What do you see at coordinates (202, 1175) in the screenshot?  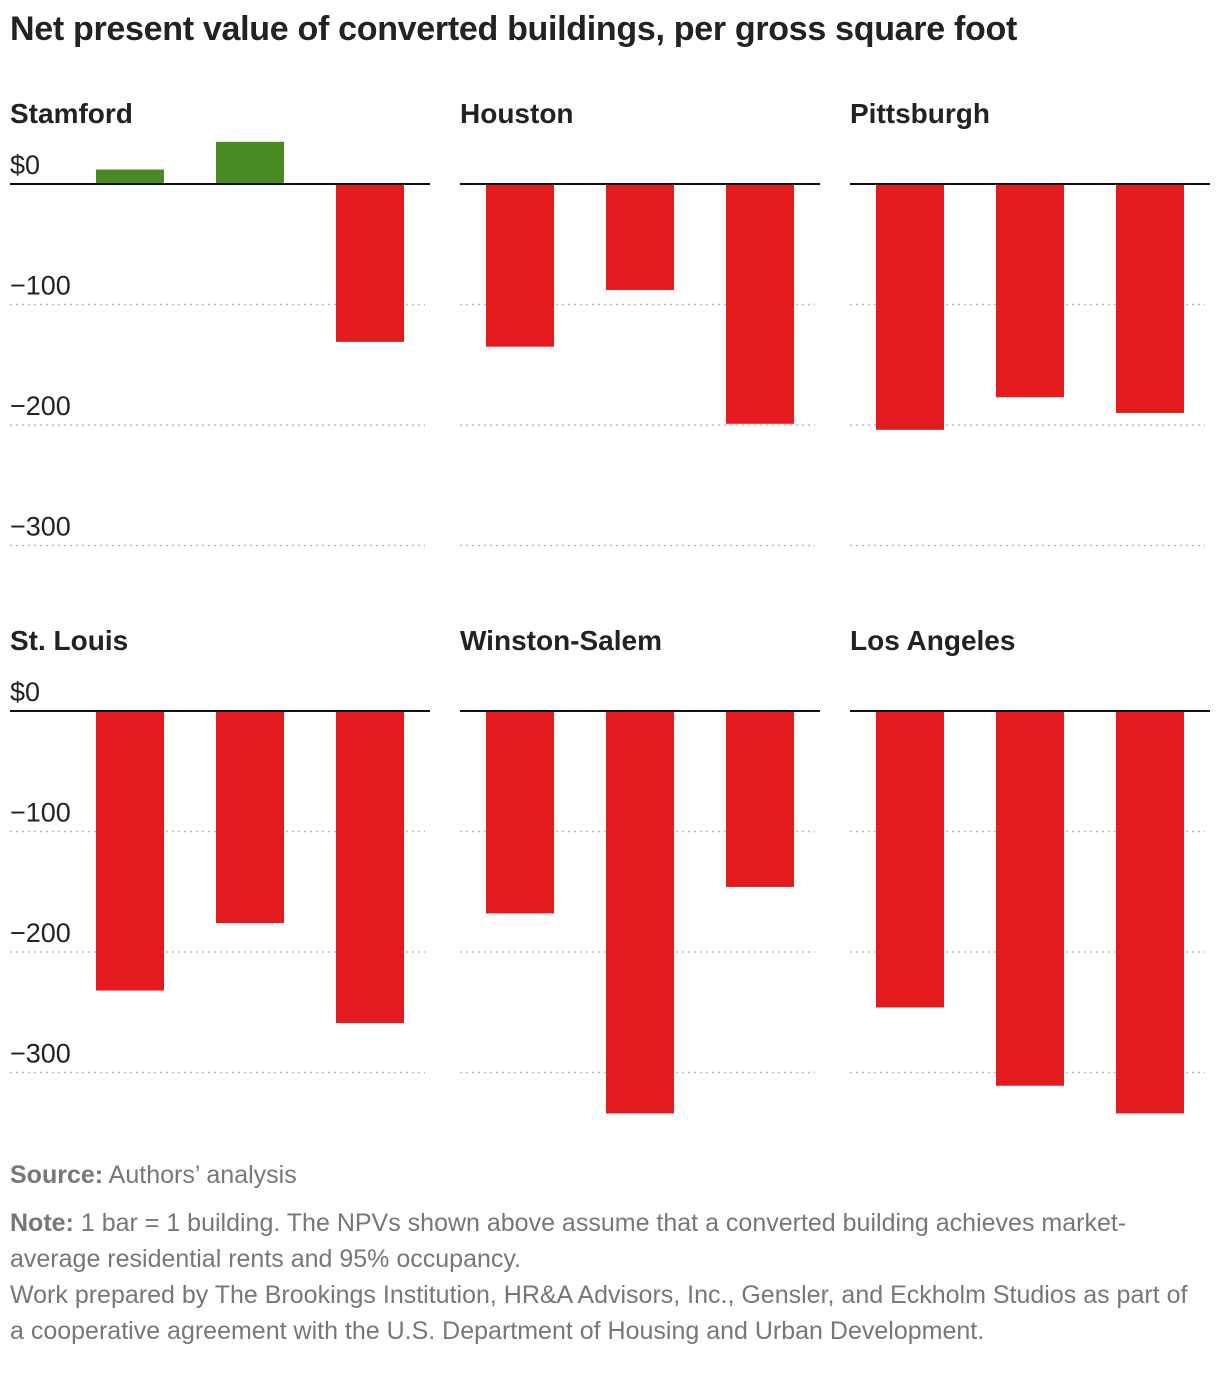 I see `source-text: Authors’ analysis` at bounding box center [202, 1175].